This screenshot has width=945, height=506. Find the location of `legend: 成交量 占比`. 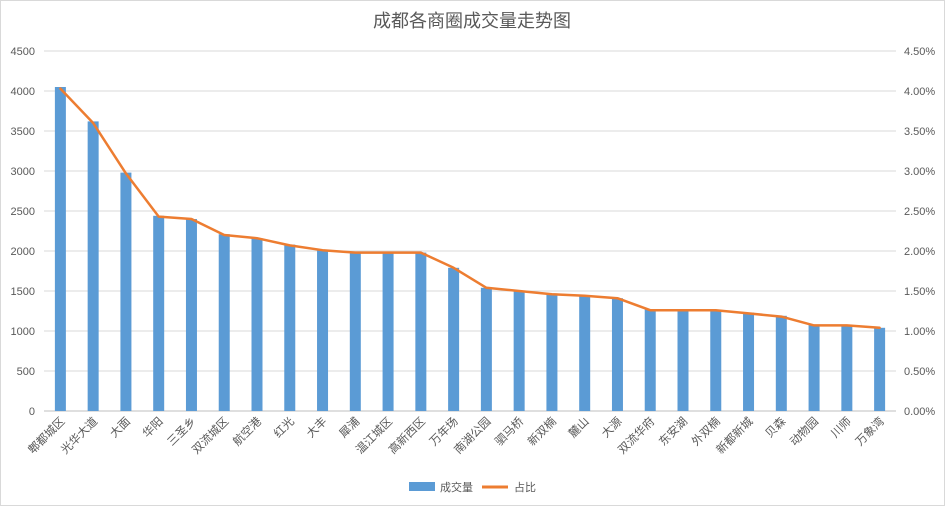

legend: 成交量 占比 is located at coordinates (472, 487).